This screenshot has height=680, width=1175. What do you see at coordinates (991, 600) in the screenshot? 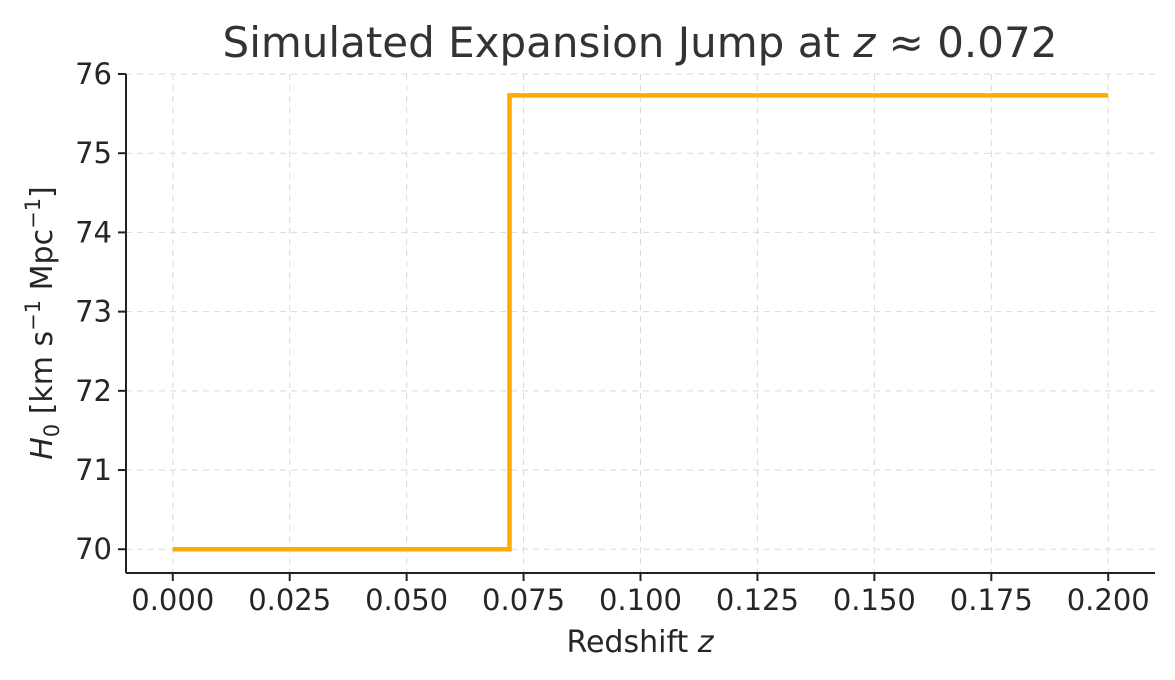
I see `x-tick-label-7: 0.175` at bounding box center [991, 600].